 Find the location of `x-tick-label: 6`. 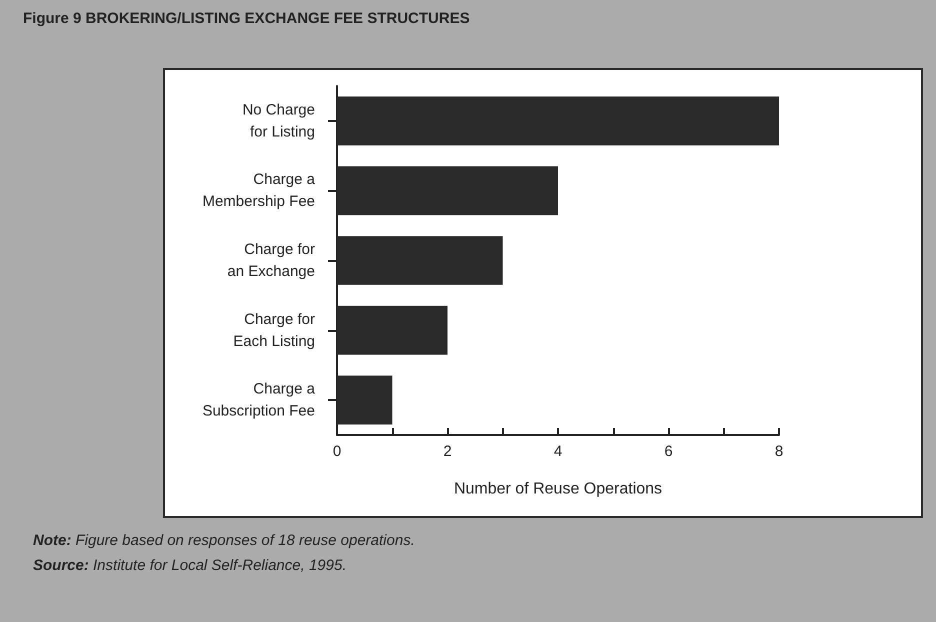

x-tick-label: 6 is located at coordinates (668, 451).